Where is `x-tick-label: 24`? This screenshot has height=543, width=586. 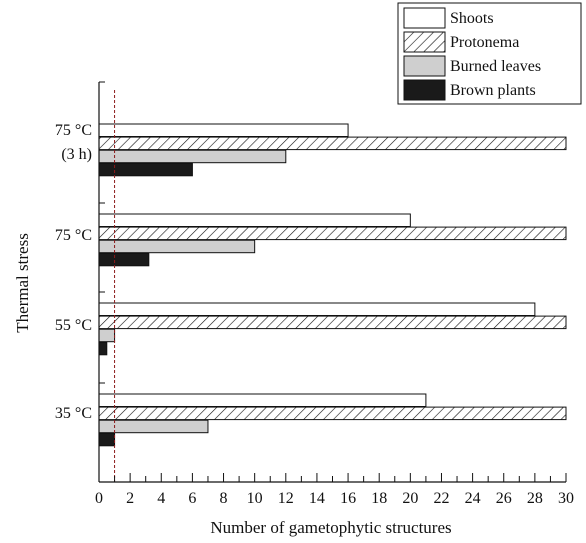
x-tick-label: 24 is located at coordinates (473, 498).